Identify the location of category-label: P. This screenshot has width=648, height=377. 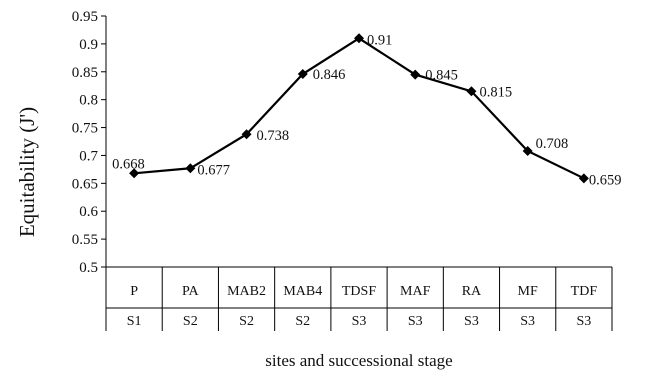
(134, 291).